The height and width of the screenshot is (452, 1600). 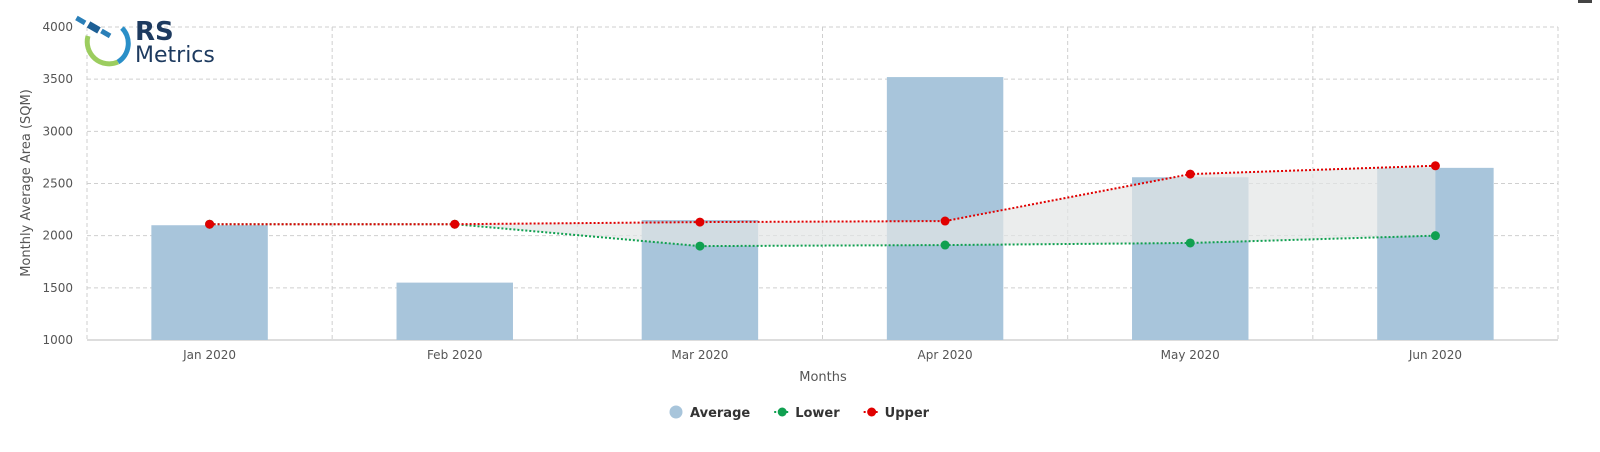 What do you see at coordinates (720, 413) in the screenshot?
I see `legend-label-average: Average` at bounding box center [720, 413].